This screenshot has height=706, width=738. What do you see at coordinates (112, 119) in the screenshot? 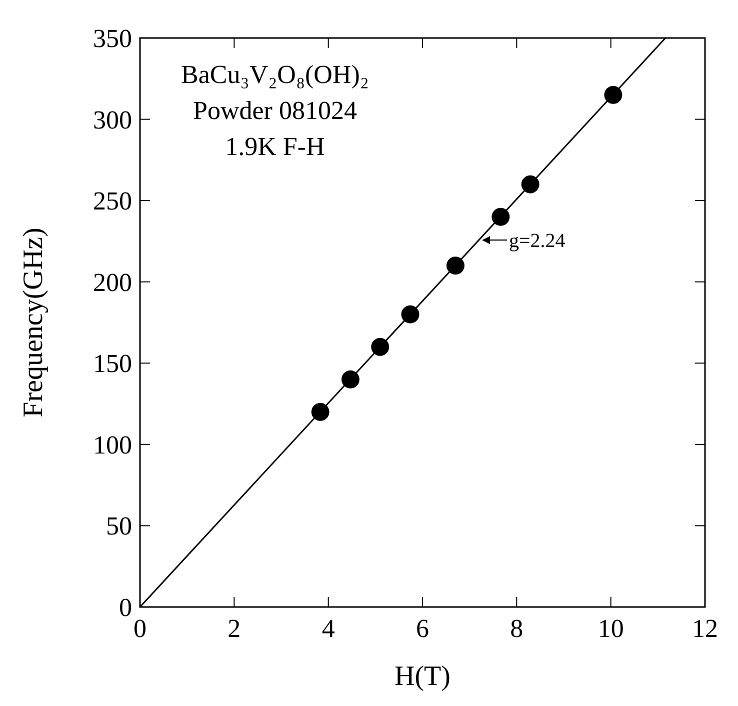
I see `y-tick-label: 300` at bounding box center [112, 119].